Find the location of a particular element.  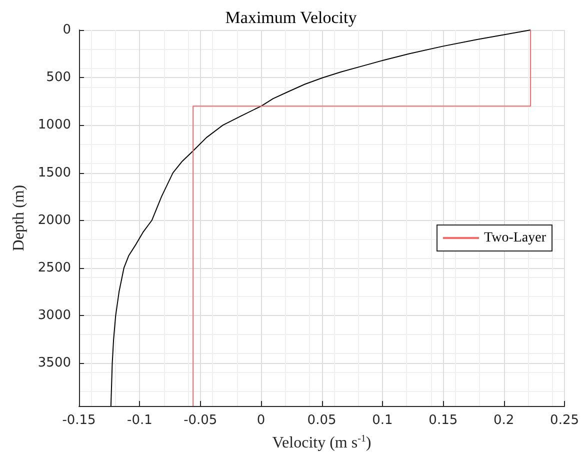

x-tick-label: 0.1 is located at coordinates (382, 420).